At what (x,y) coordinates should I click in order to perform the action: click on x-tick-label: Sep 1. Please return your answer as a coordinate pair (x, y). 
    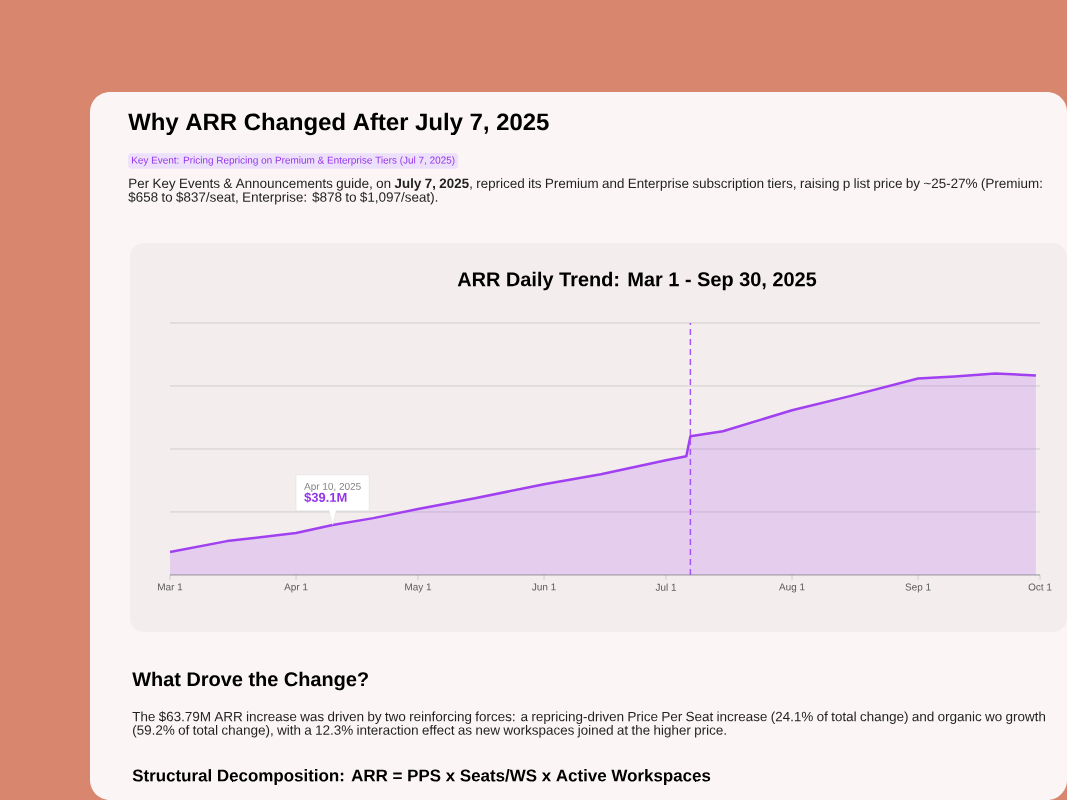
    Looking at the image, I should click on (918, 588).